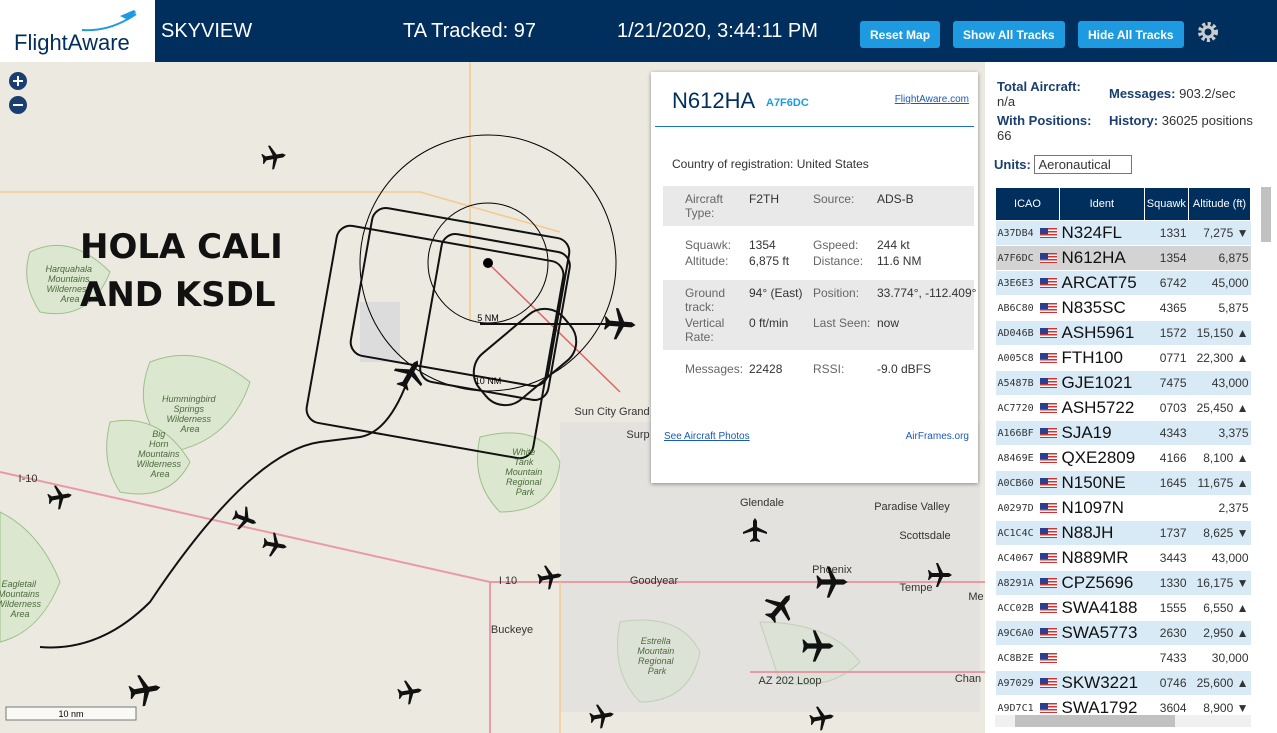 This screenshot has height=733, width=1277. I want to click on column-header: Ident, so click(1102, 204).